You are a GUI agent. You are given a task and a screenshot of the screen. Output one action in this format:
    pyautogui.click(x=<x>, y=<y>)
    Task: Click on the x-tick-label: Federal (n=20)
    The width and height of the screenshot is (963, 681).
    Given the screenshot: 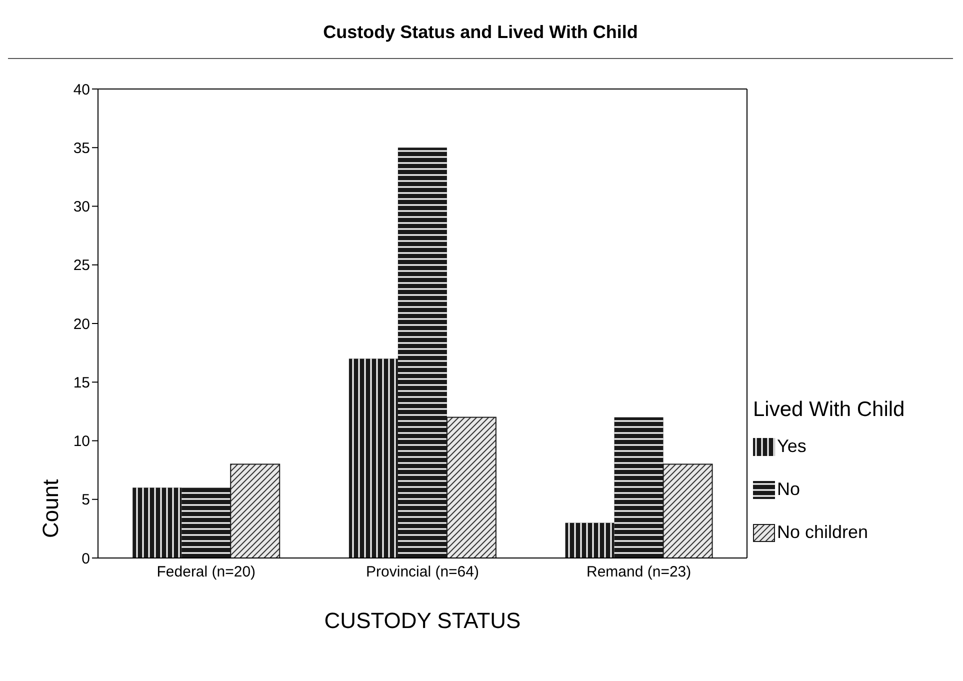 What is the action you would take?
    pyautogui.click(x=206, y=572)
    